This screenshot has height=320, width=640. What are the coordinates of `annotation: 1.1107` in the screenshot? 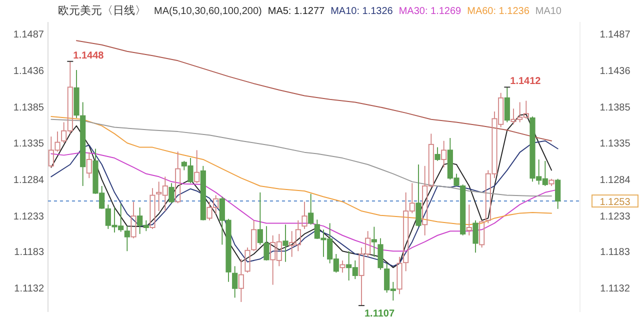 It's located at (379, 314).